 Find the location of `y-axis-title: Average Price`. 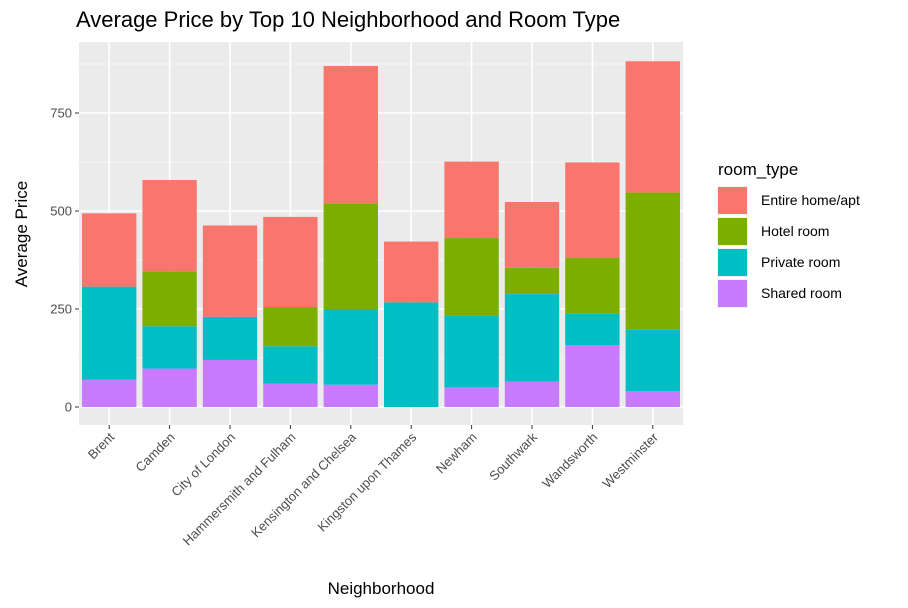

y-axis-title: Average Price is located at coordinates (21, 234).